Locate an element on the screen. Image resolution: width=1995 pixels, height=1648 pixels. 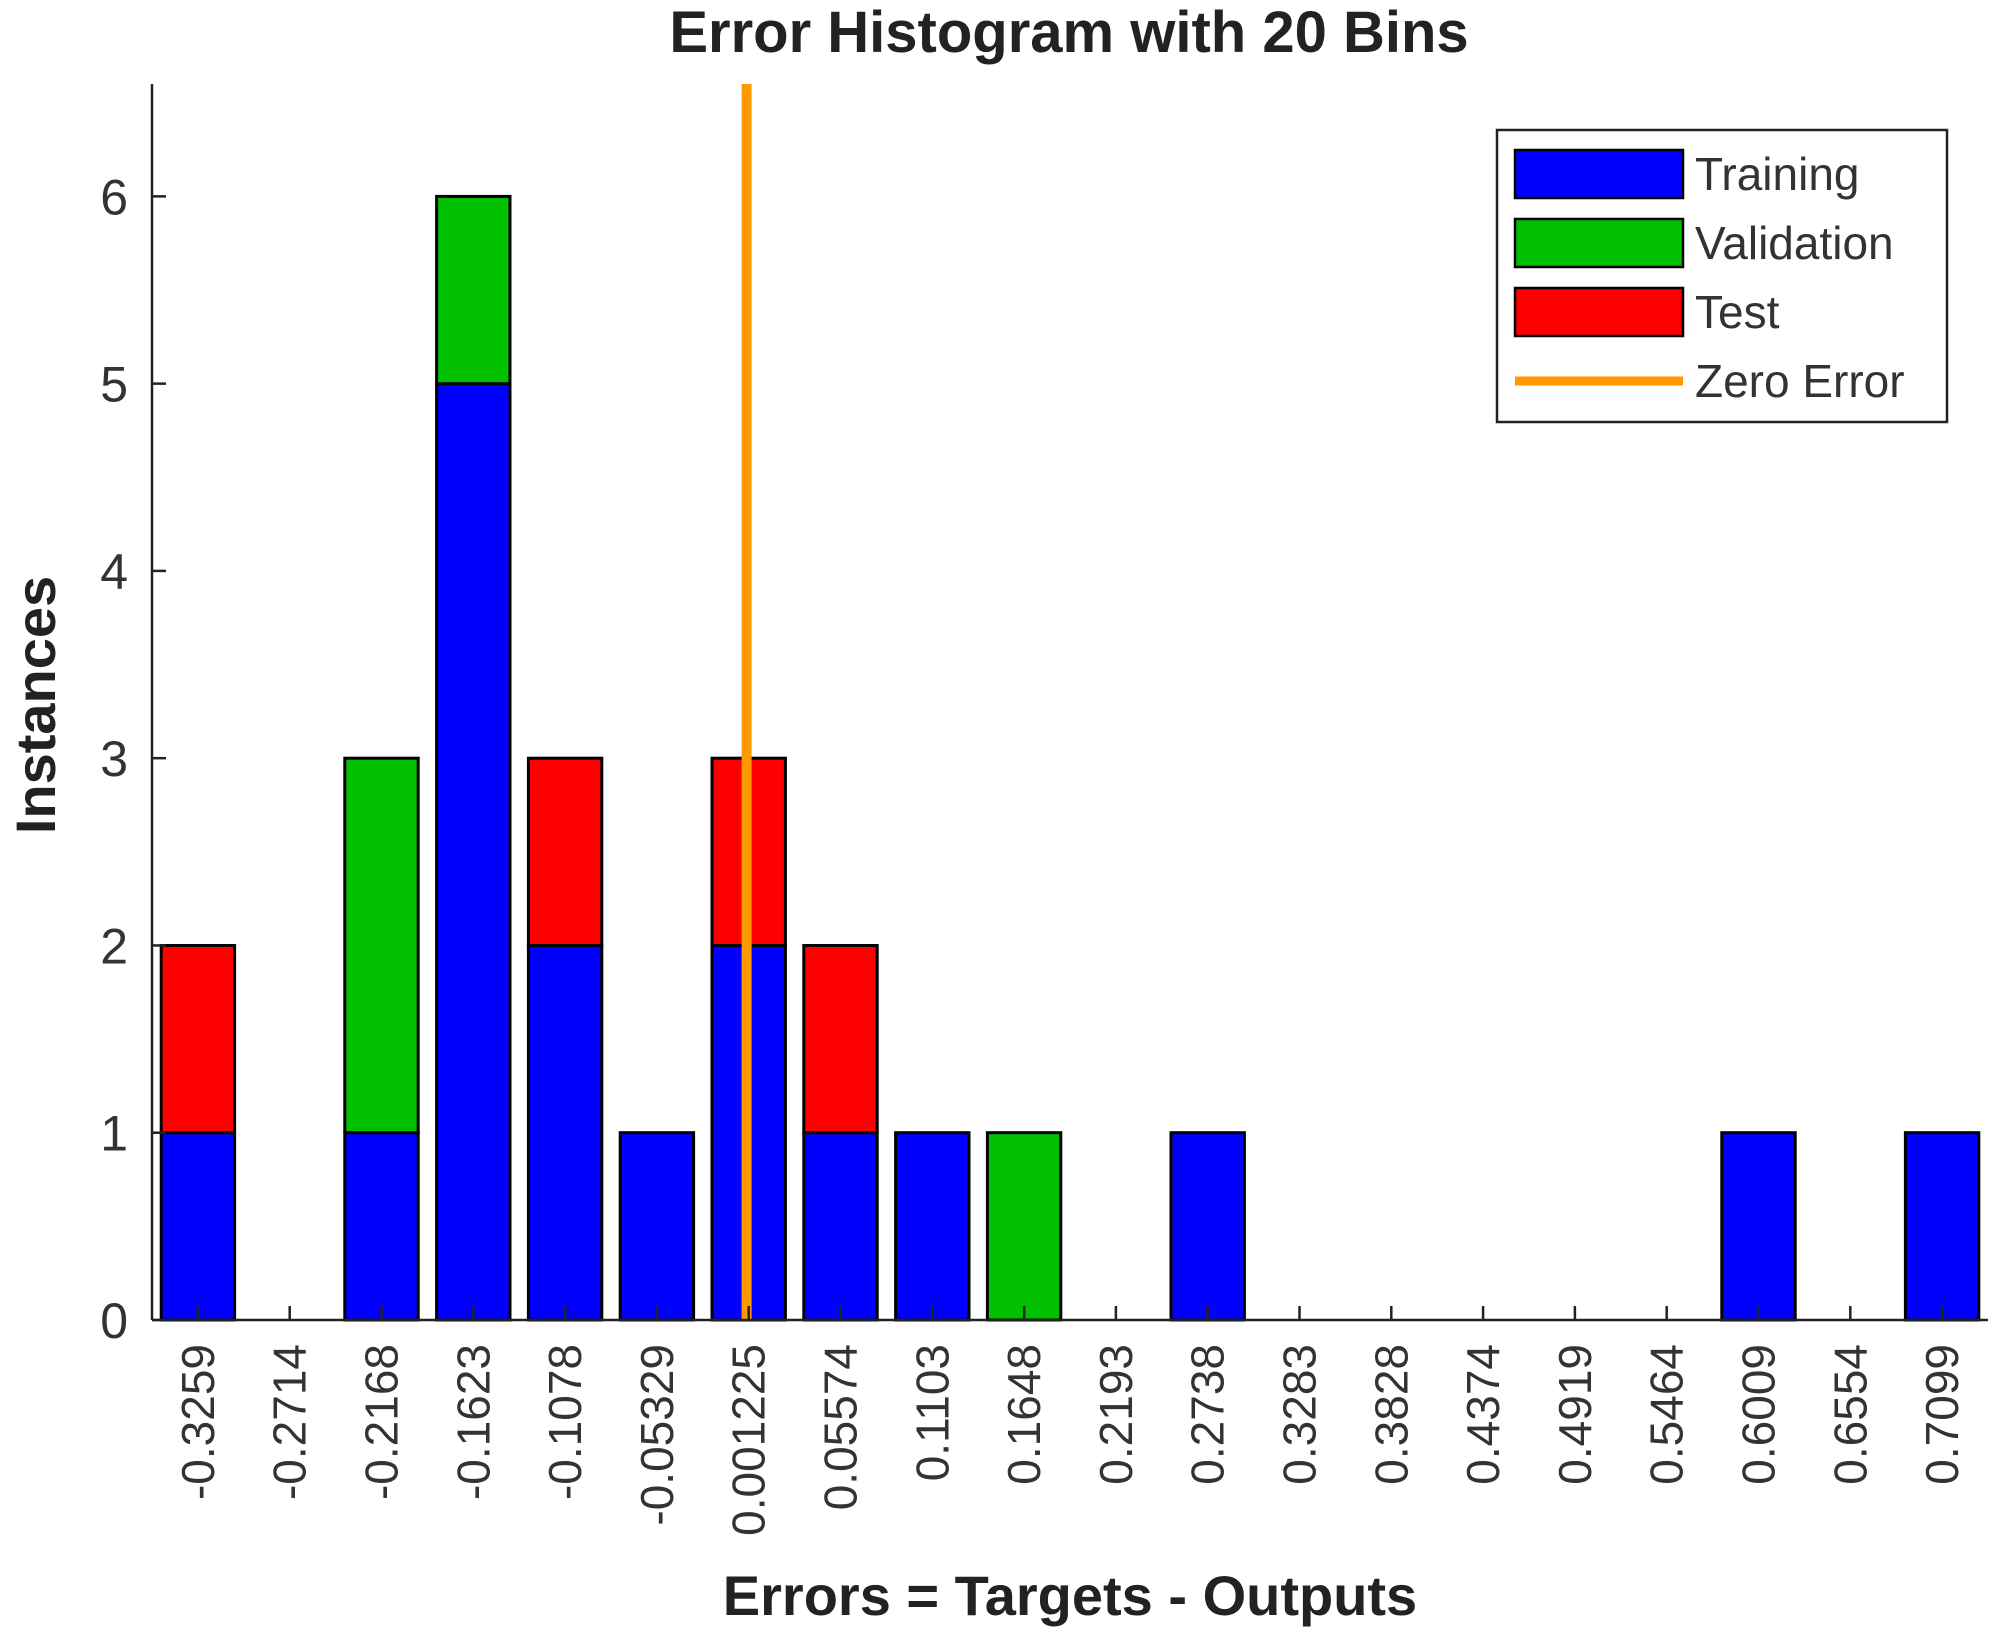
x-tick-label: 0.1648 is located at coordinates (1024, 1414).